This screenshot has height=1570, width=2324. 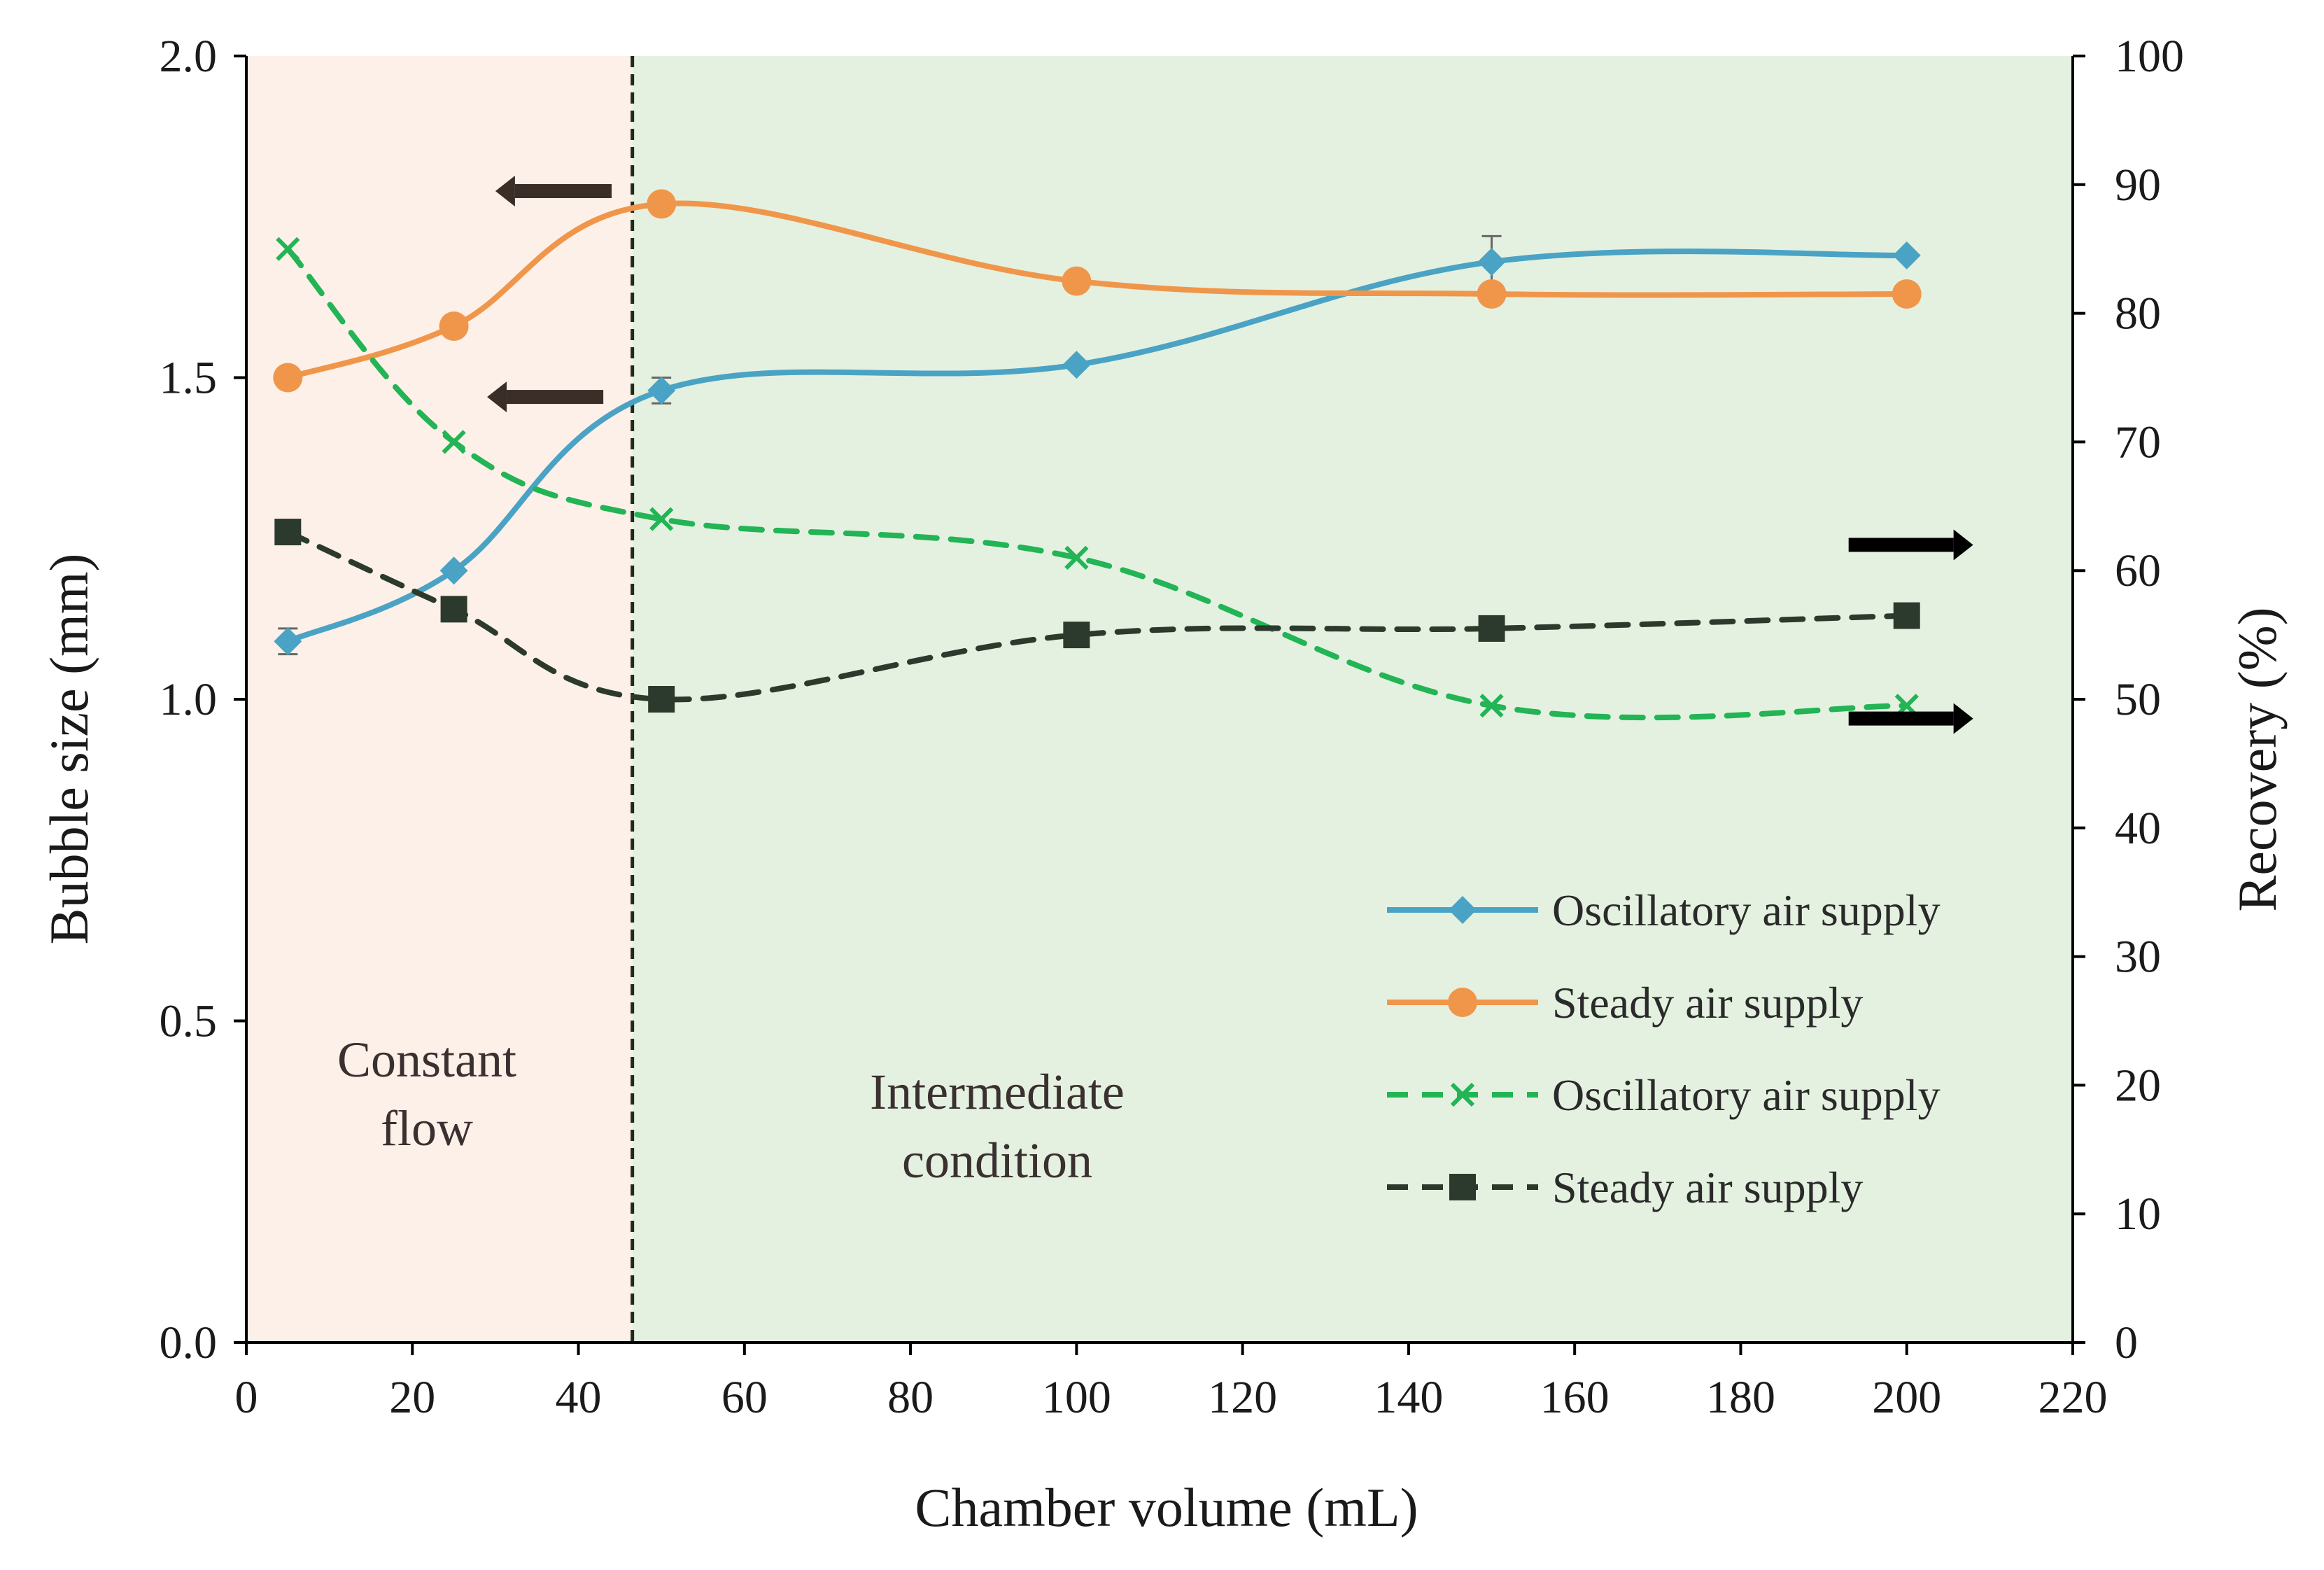 What do you see at coordinates (2149, 56) in the screenshot?
I see `y2-tick-label-10: 100` at bounding box center [2149, 56].